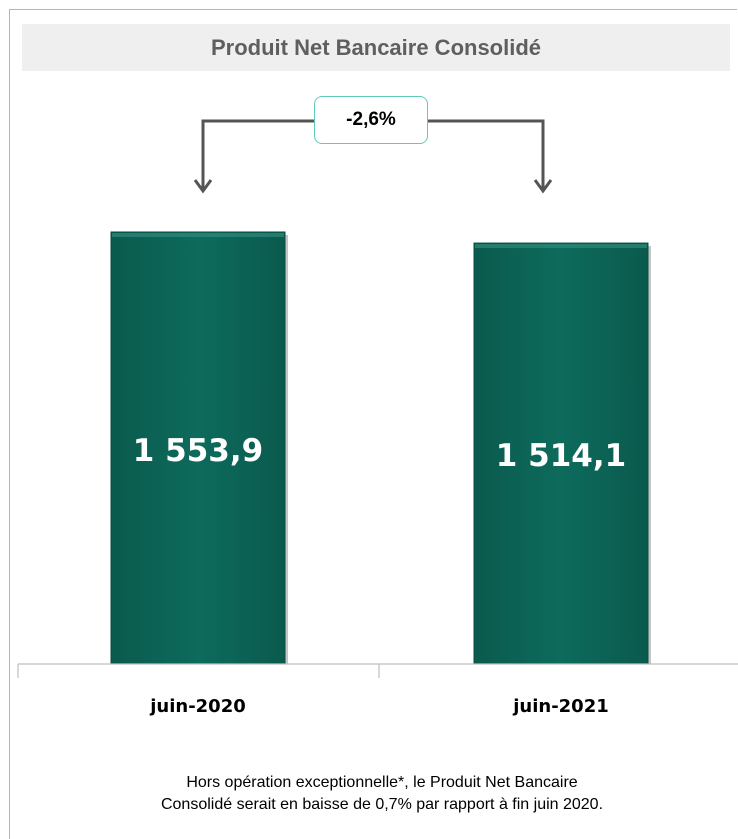 Image resolution: width=738 pixels, height=839 pixels. I want to click on chart-title: Produit Net Bancaire Consolidé, so click(376, 47).